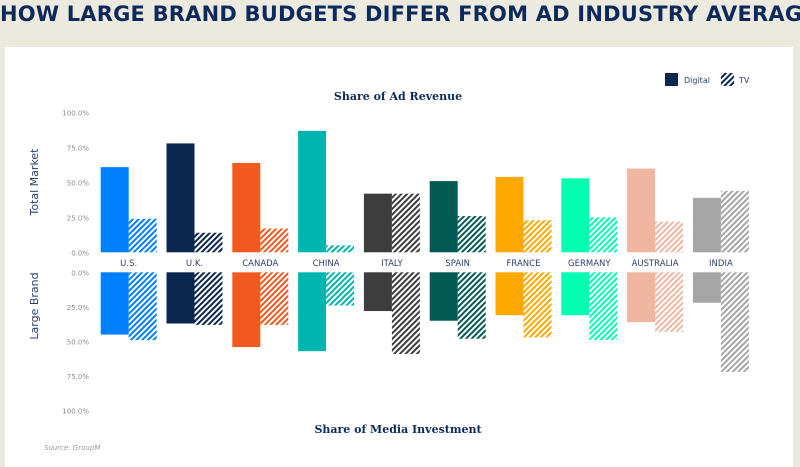 The image size is (800, 467). What do you see at coordinates (75, 412) in the screenshot?
I see `y-tick-bottom: 100.0%` at bounding box center [75, 412].